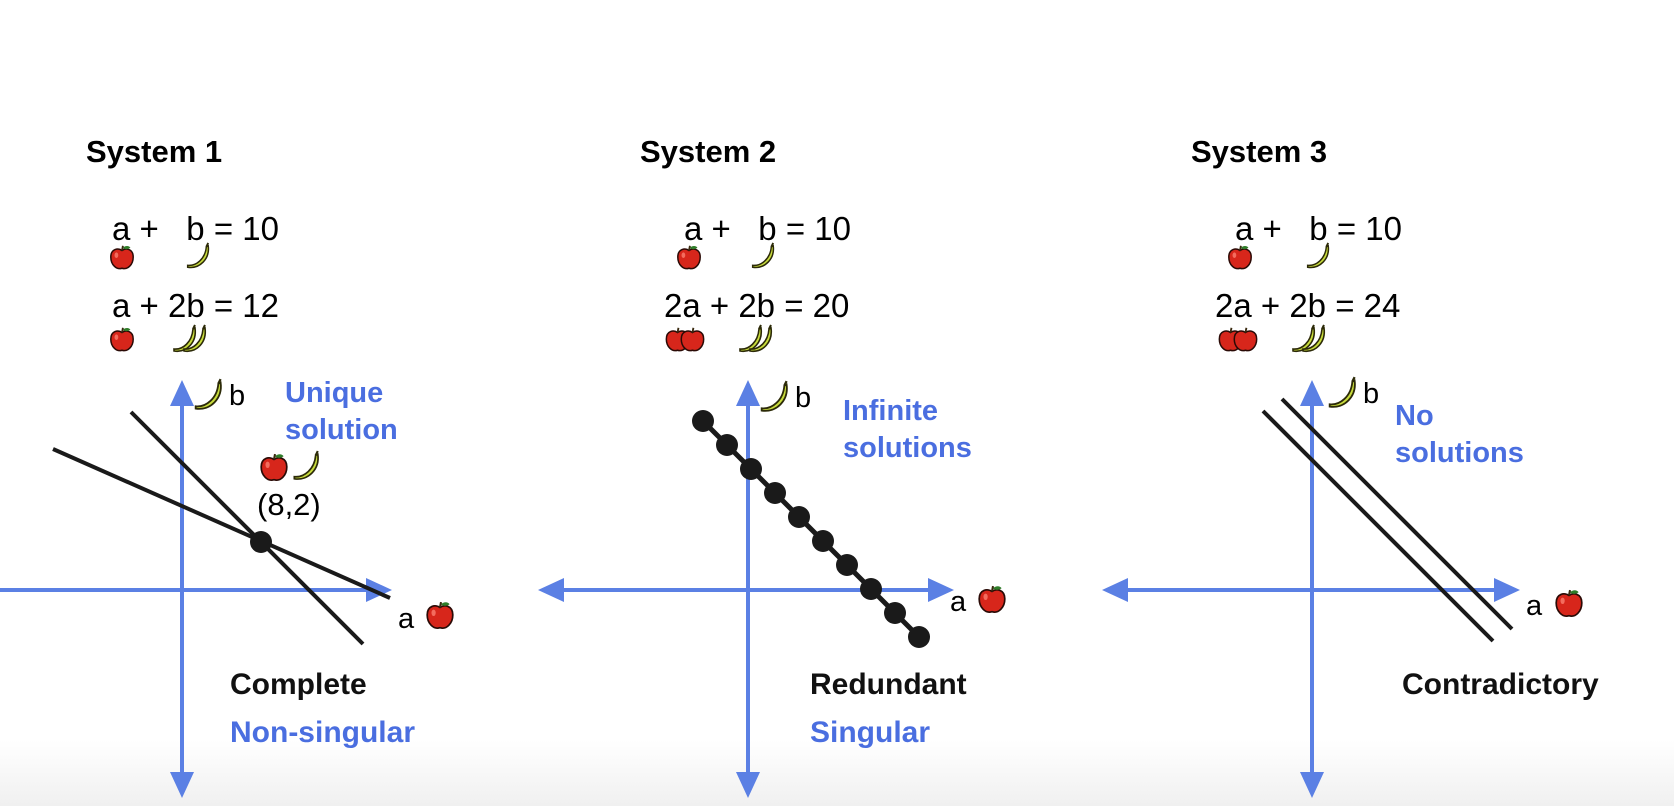  Describe the element at coordinates (289, 504) in the screenshot. I see `solution-point-label: (8,2)` at that location.